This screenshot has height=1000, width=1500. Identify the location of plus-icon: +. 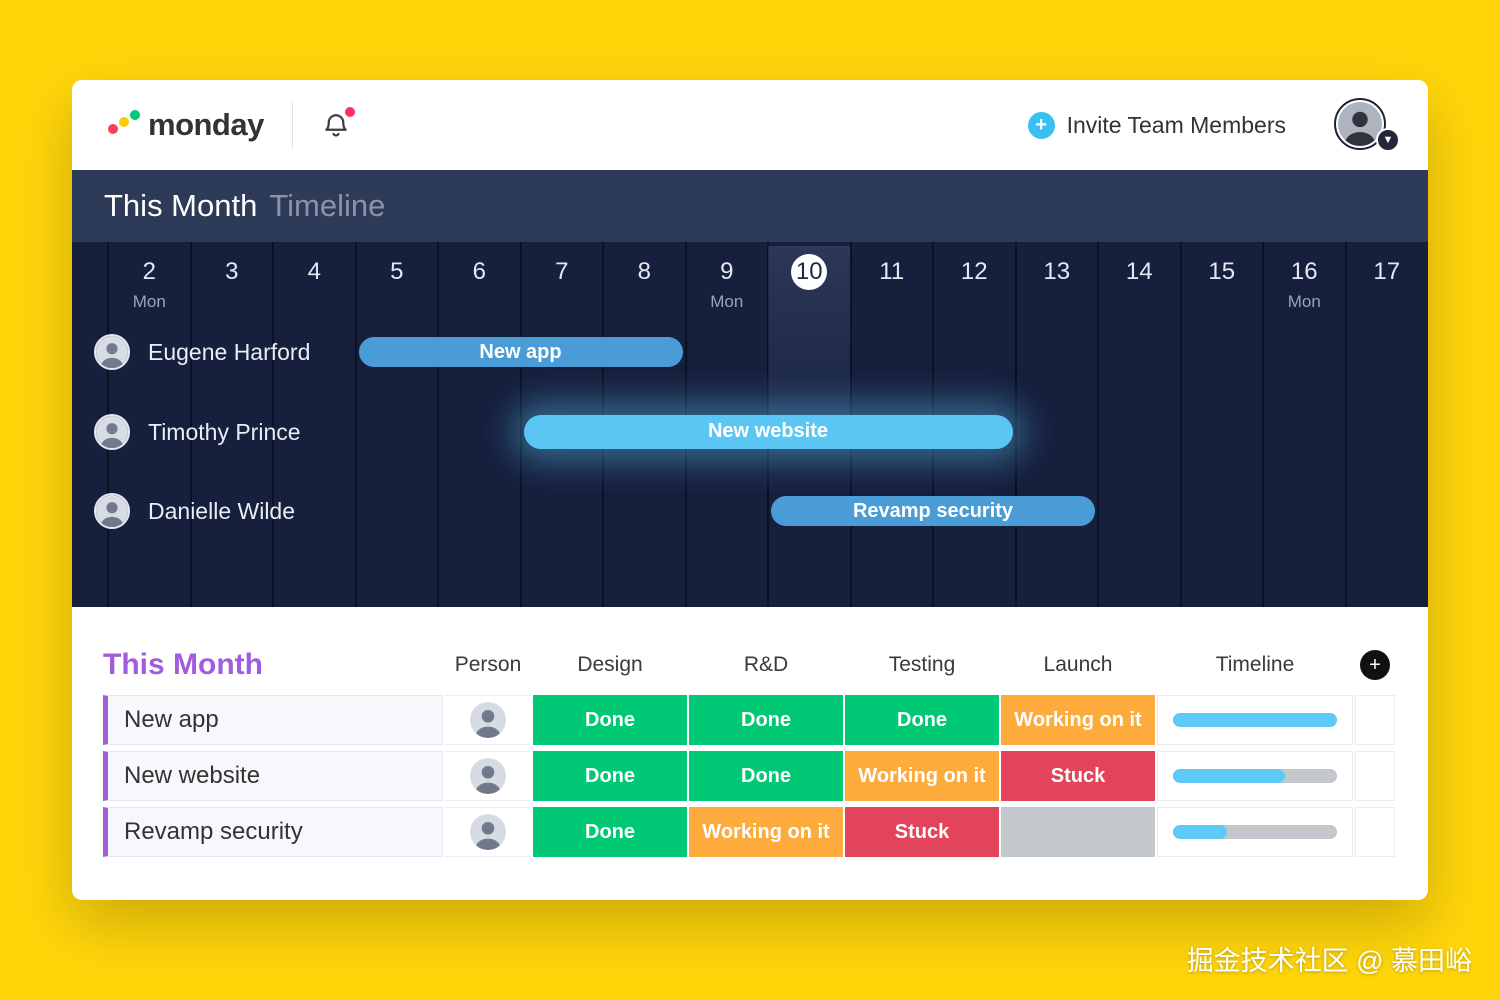
(1041, 125).